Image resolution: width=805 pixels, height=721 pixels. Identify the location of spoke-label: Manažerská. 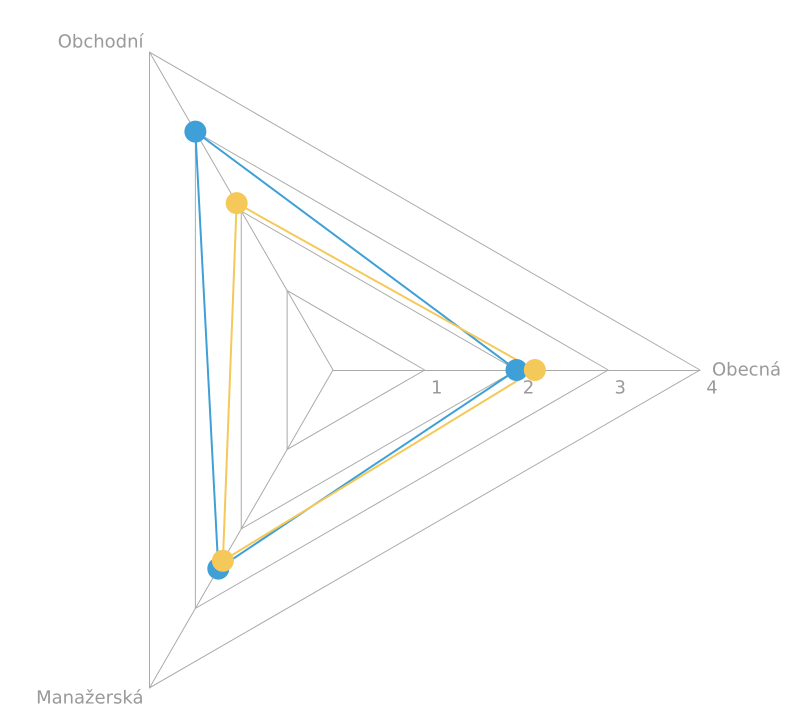
(90, 698).